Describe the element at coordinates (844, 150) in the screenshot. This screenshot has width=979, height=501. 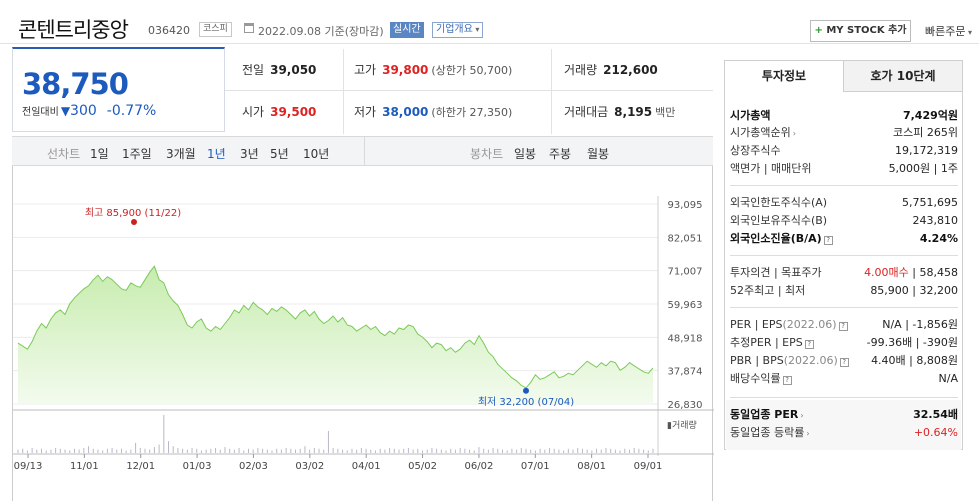
I see `shares-row: 상장주식수 19,172,319` at that location.